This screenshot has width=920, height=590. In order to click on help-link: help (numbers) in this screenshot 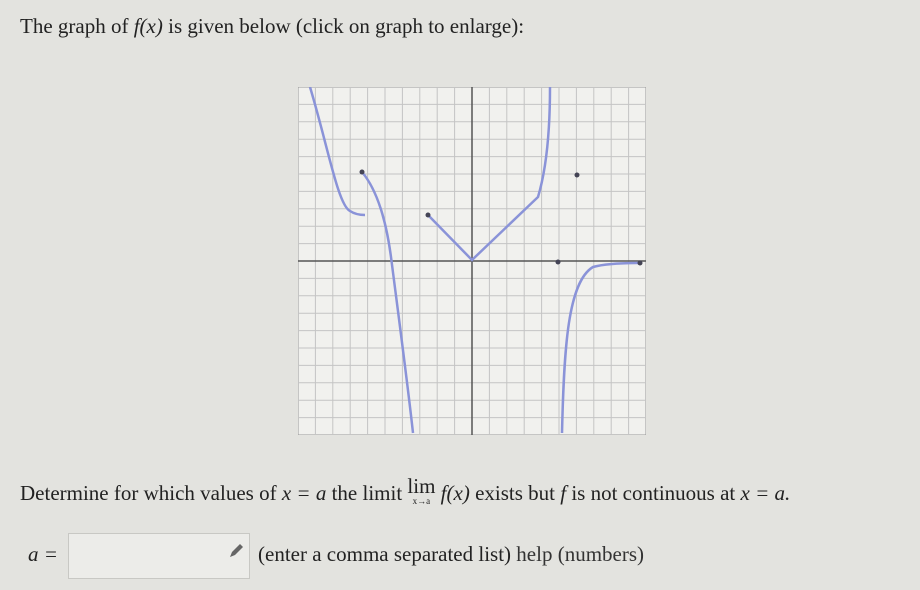, I will do `click(580, 554)`.